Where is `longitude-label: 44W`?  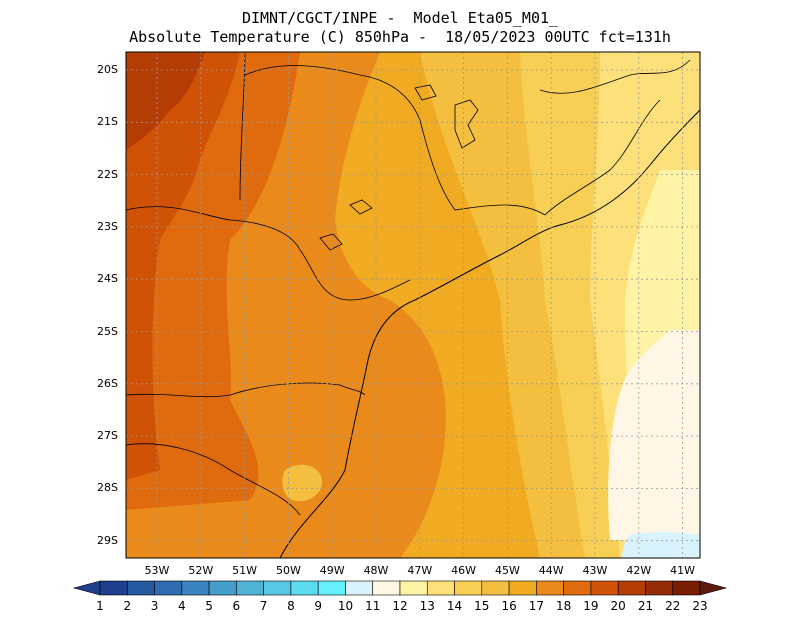 longitude-label: 44W is located at coordinates (551, 570).